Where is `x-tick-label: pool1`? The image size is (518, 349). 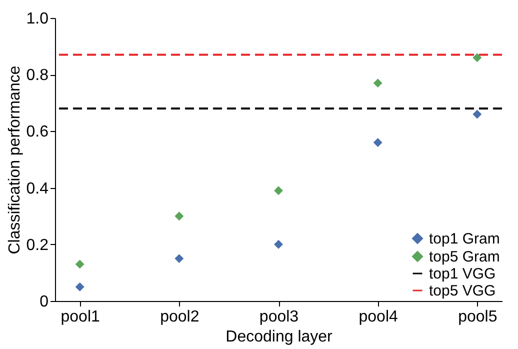
x-tick-label: pool1 is located at coordinates (80, 317).